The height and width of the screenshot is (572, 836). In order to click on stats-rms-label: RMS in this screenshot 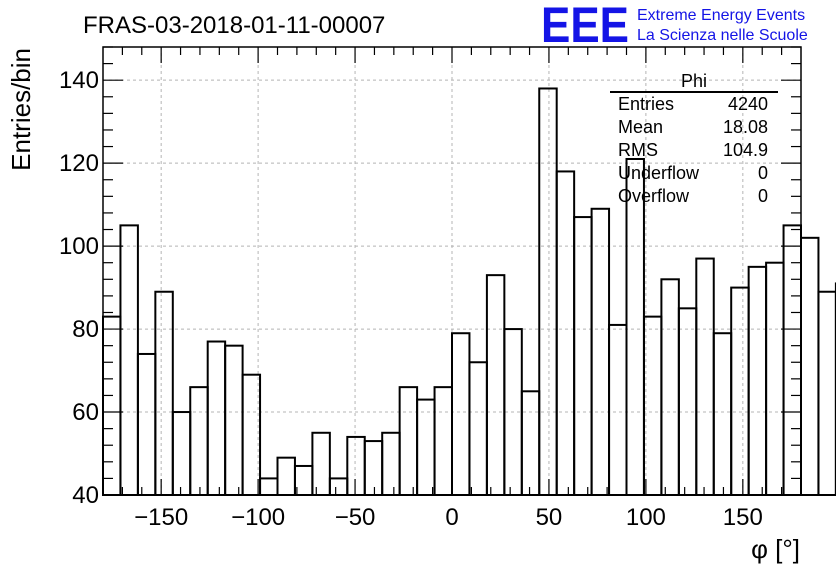, I will do `click(638, 150)`.